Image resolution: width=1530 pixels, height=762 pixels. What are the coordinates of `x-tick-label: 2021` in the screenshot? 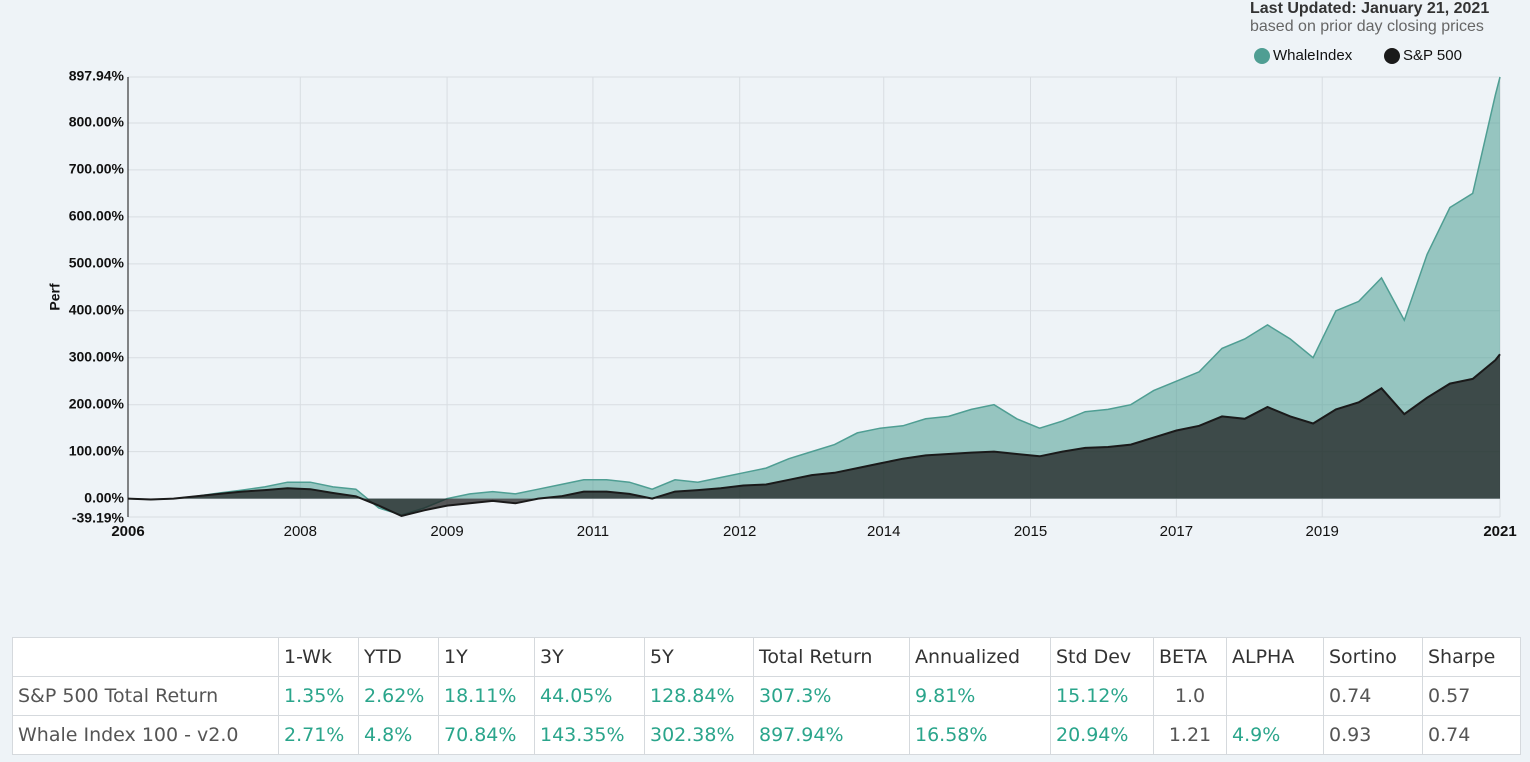 It's located at (1499, 531).